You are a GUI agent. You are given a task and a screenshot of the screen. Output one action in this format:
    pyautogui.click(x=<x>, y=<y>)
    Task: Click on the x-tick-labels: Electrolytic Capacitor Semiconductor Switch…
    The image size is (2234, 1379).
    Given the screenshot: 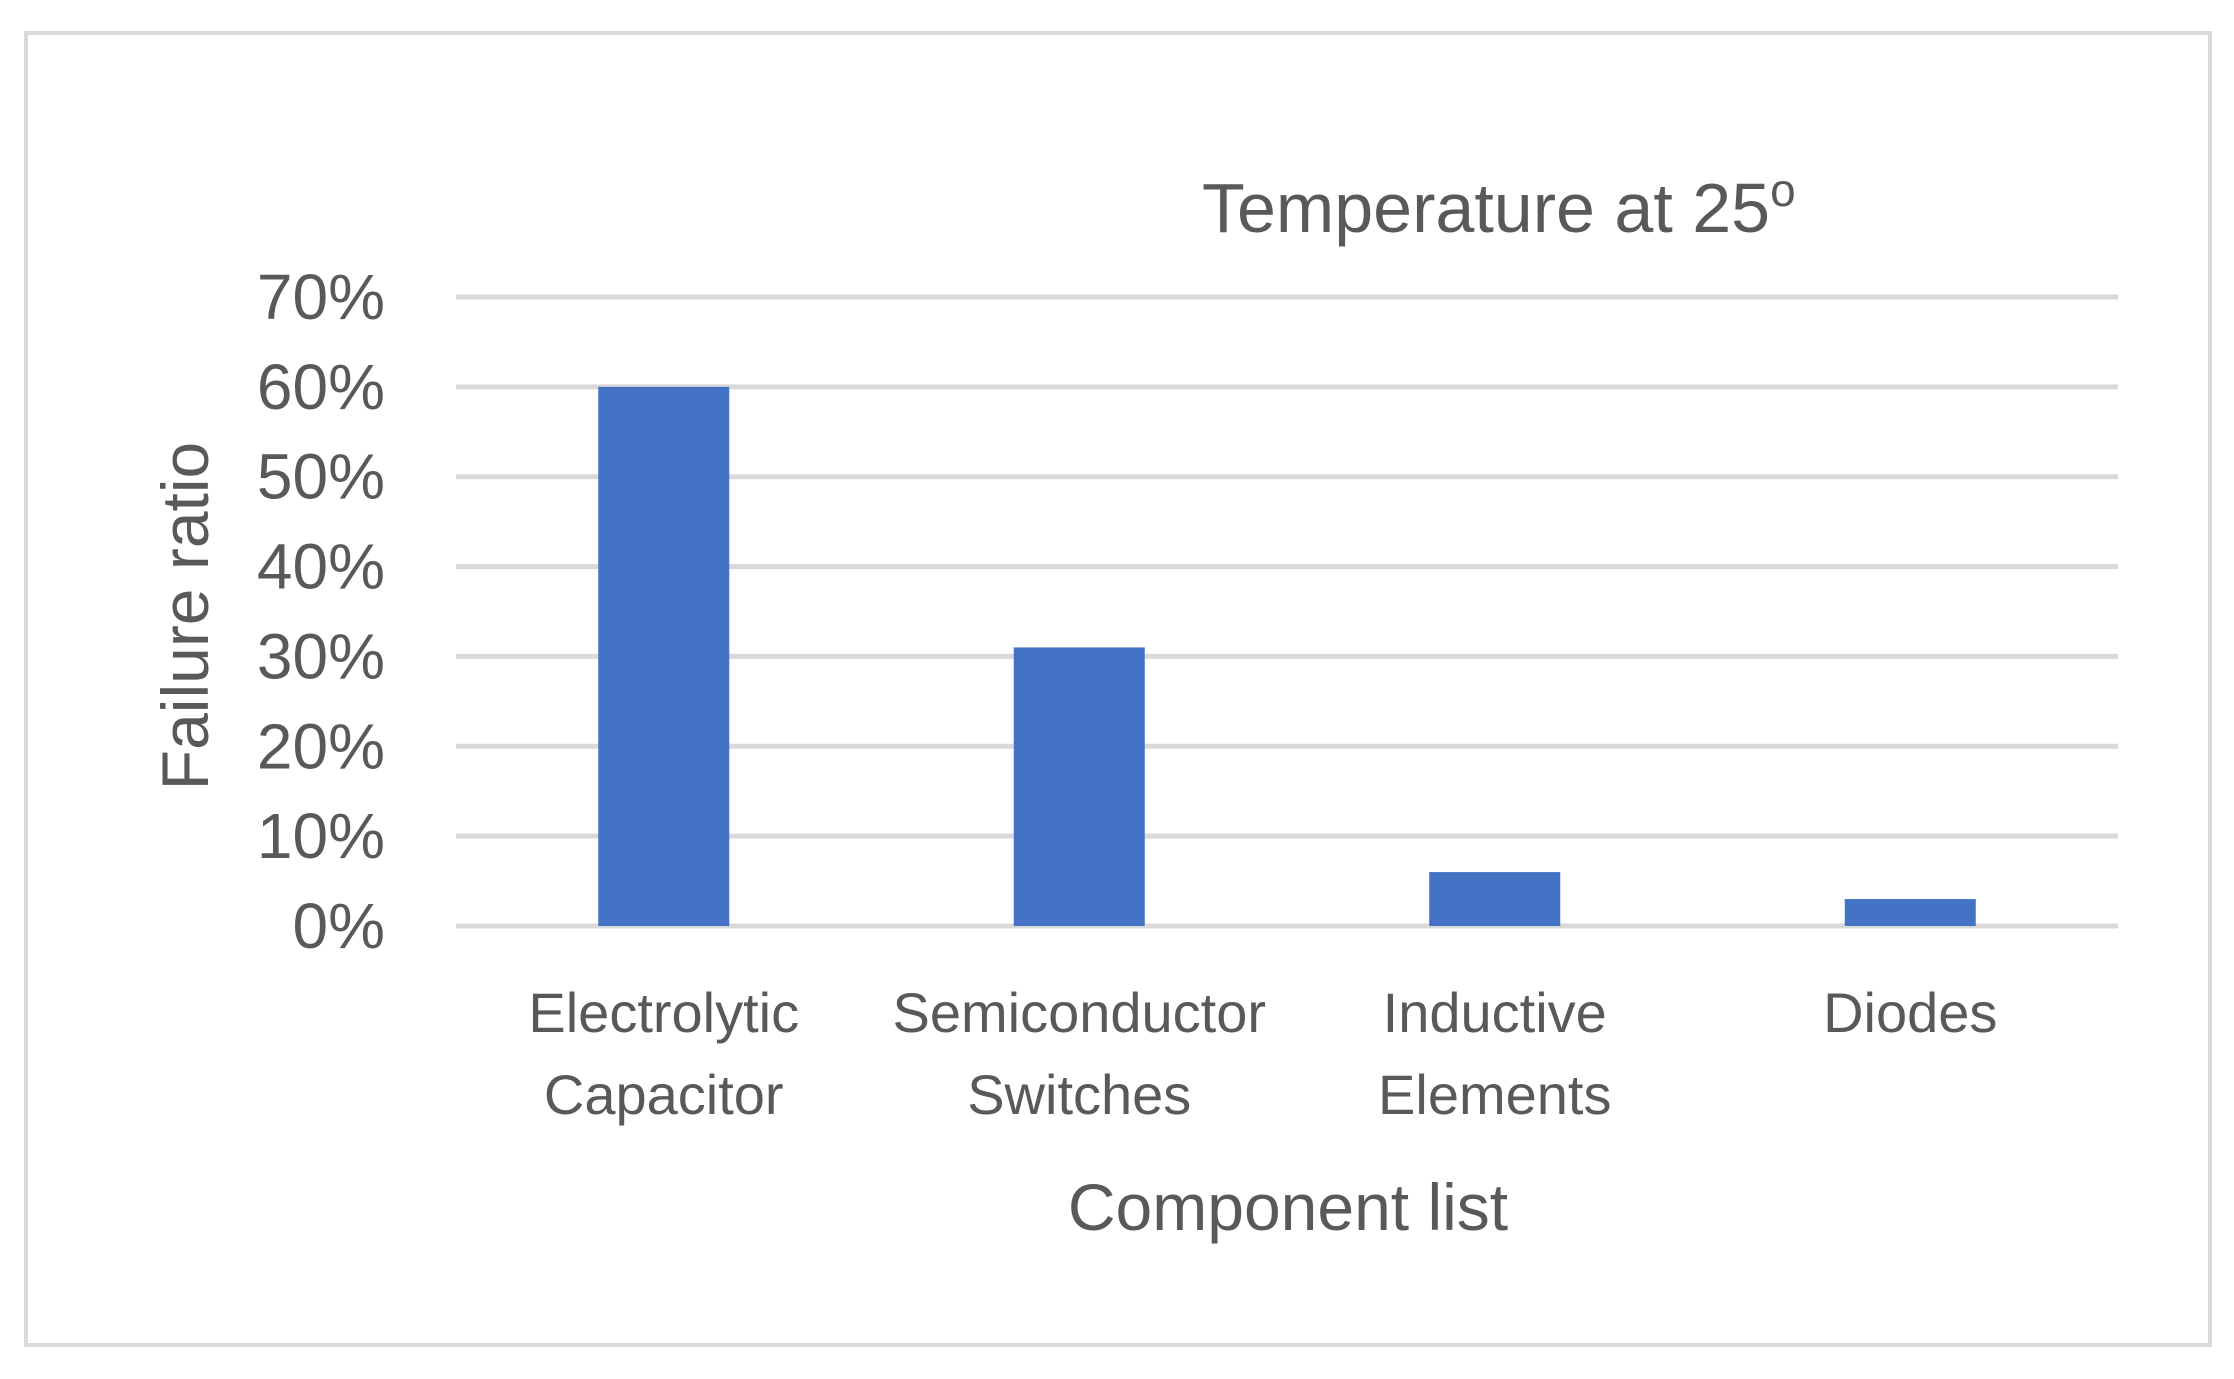 What is the action you would take?
    pyautogui.click(x=1262, y=1053)
    